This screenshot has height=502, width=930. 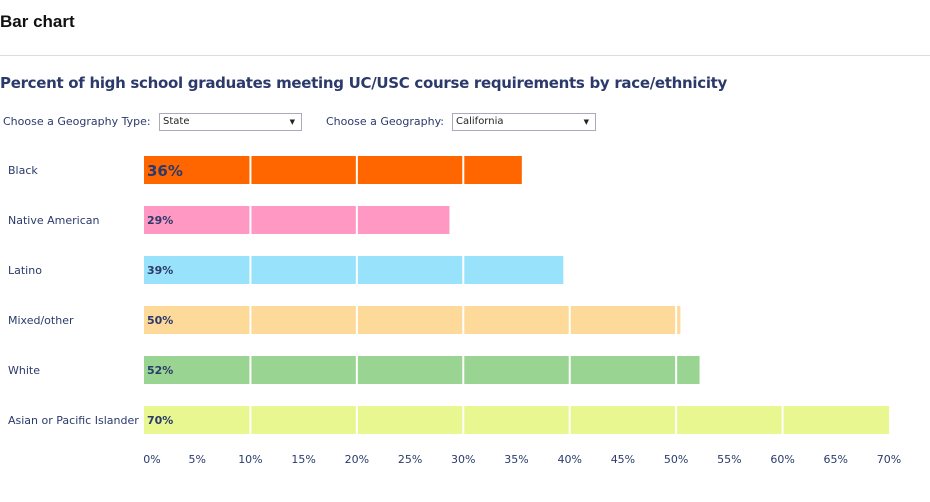 I want to click on x-tick-label: 50%, so click(x=676, y=459).